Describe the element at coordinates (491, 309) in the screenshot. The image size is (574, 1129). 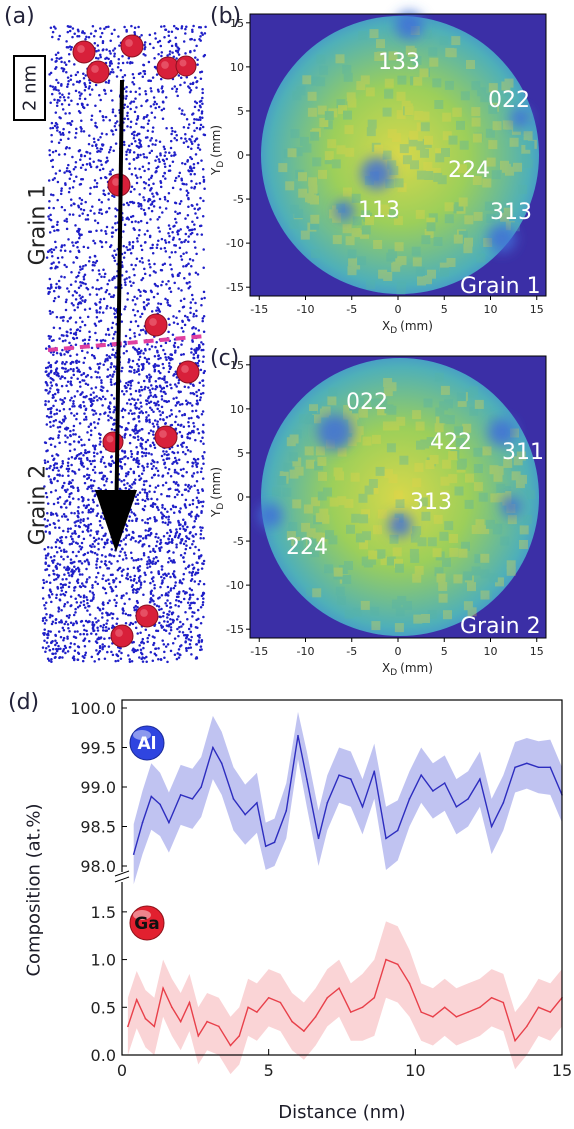
I see `map-b-xtick-label-5: 10` at that location.